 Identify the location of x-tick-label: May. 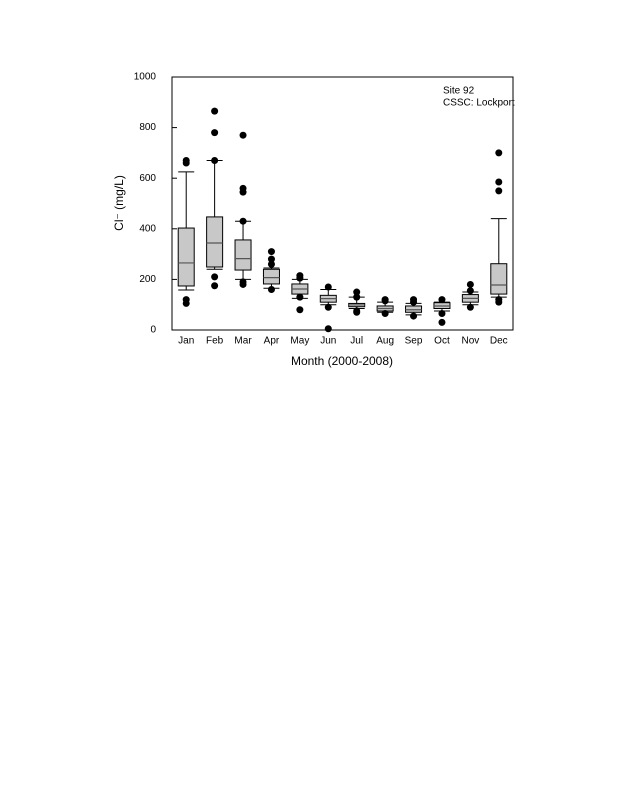
(299, 341).